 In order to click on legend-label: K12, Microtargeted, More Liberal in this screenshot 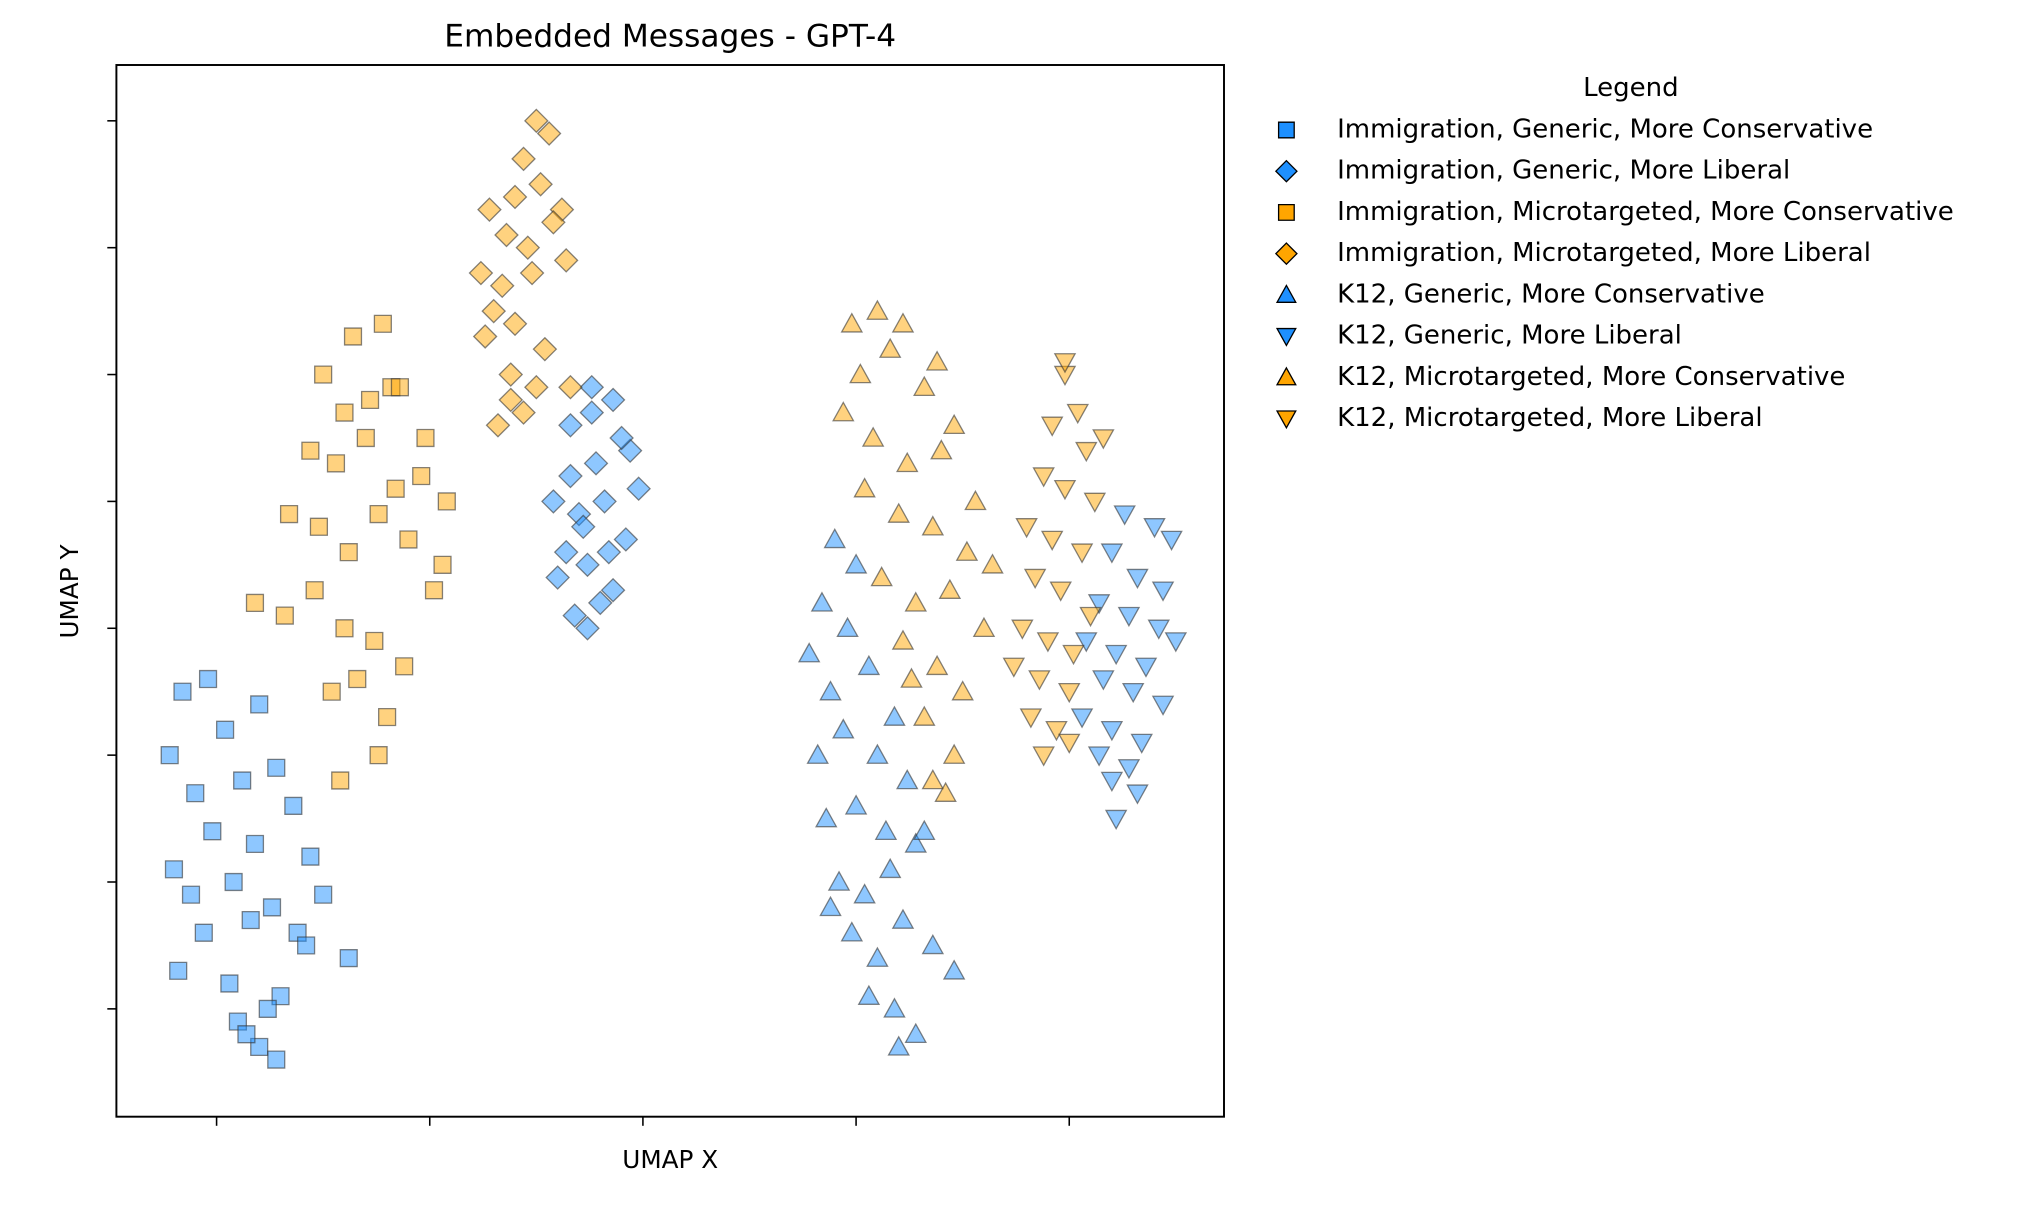, I will do `click(1550, 418)`.